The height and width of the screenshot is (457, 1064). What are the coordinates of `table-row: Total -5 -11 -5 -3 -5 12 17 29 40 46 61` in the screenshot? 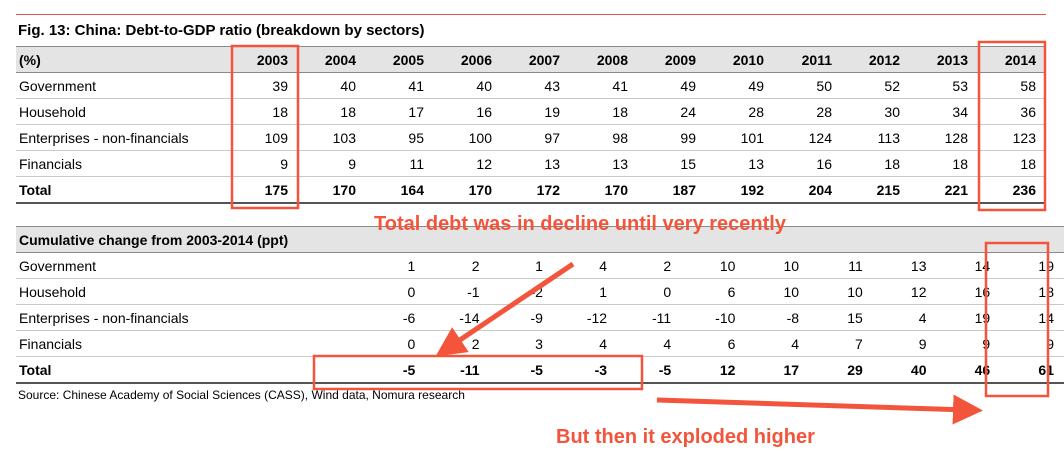 It's located at (540, 370).